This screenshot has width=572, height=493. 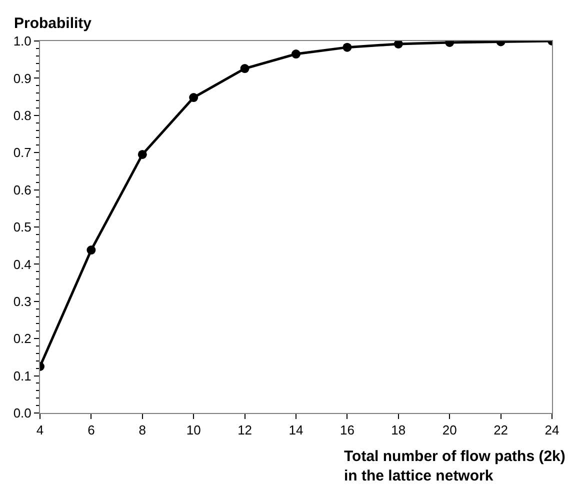 I want to click on y-tick-label: 0.3, so click(x=22, y=301).